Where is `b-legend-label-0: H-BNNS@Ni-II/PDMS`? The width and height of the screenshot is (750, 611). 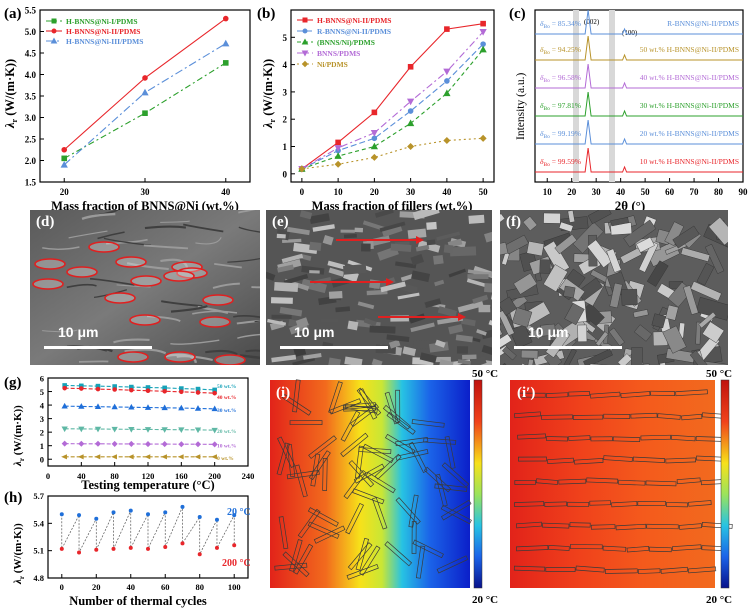 b-legend-label-0: H-BNNS@Ni-II/PDMS is located at coordinates (354, 20).